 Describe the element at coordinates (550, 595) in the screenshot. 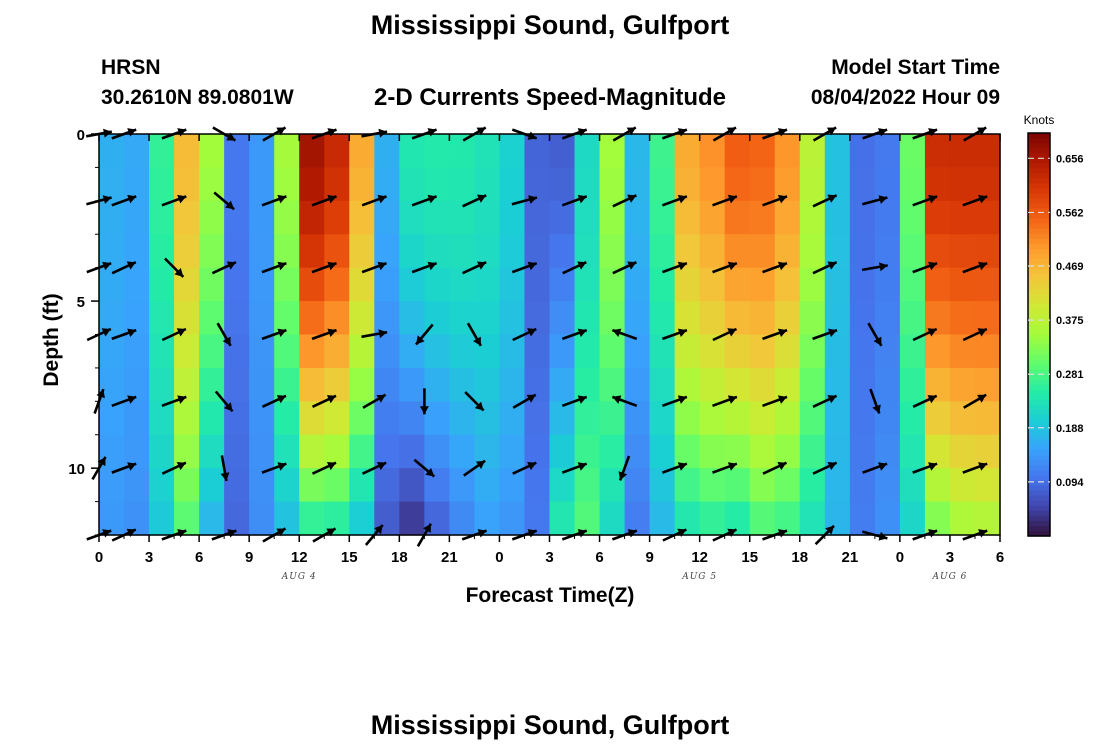

I see `x-axis-label: Forecast Time(Z)` at that location.